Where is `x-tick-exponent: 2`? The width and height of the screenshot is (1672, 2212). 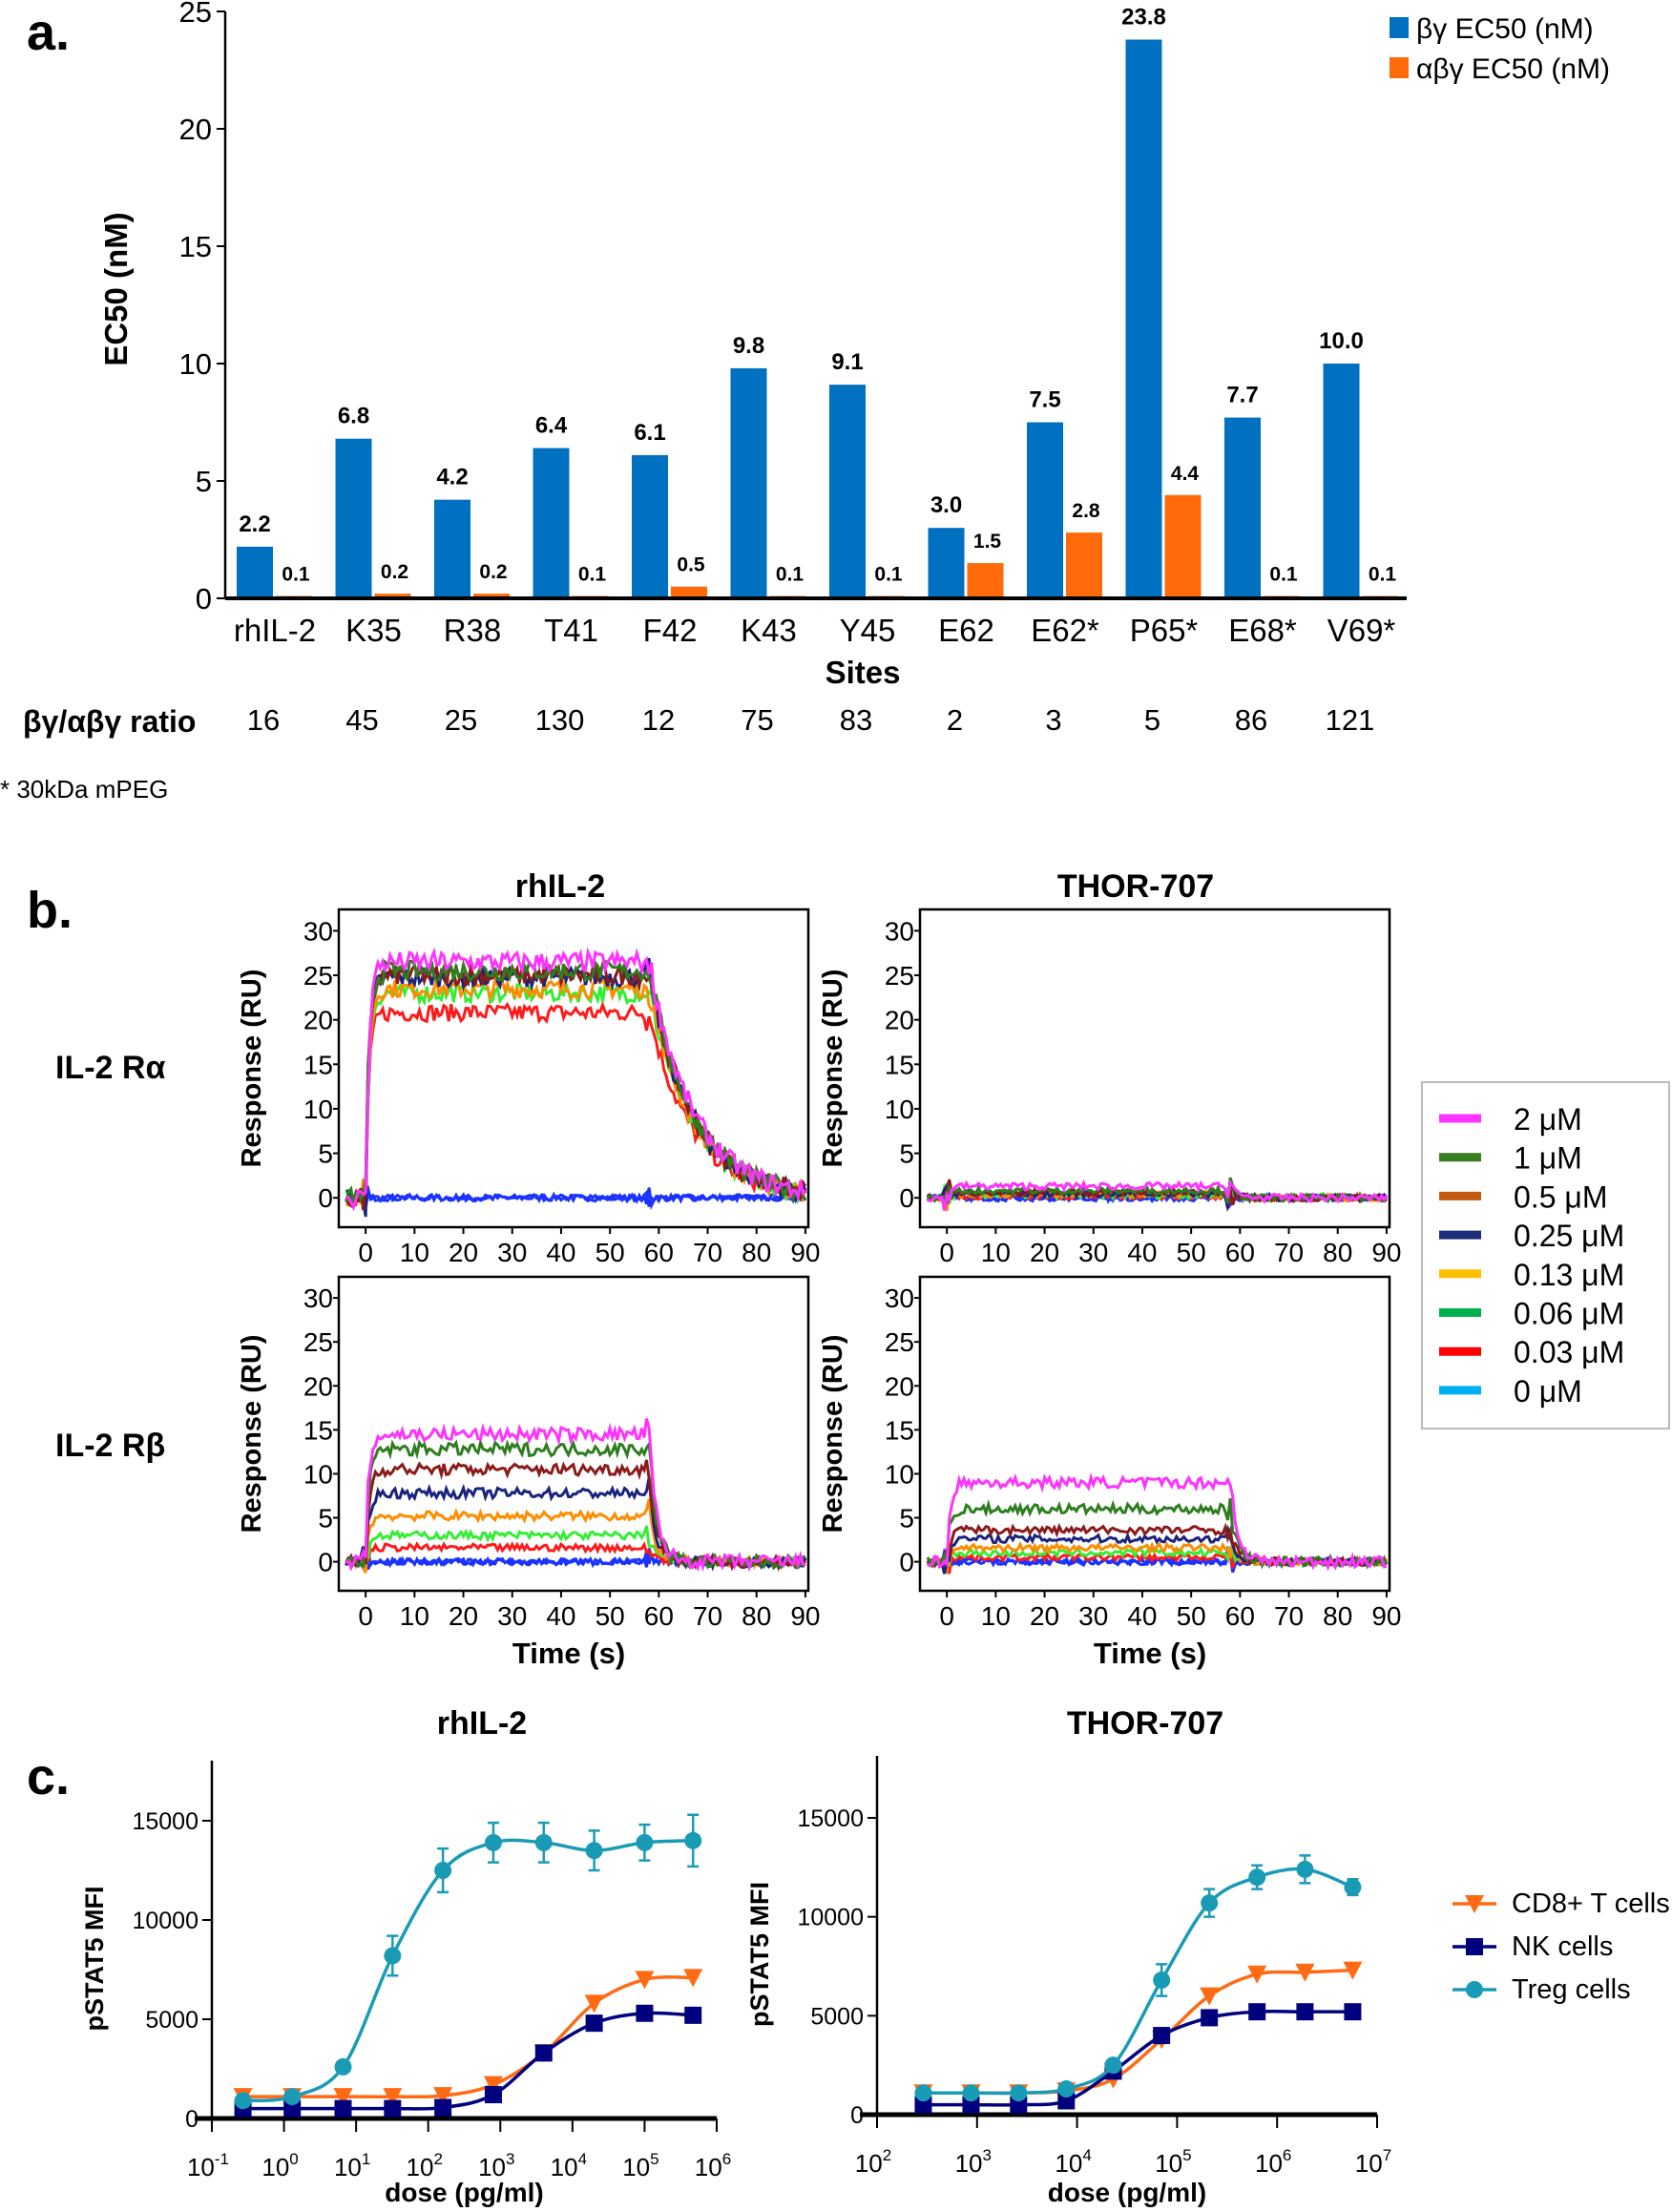 x-tick-exponent: 2 is located at coordinates (437, 2159).